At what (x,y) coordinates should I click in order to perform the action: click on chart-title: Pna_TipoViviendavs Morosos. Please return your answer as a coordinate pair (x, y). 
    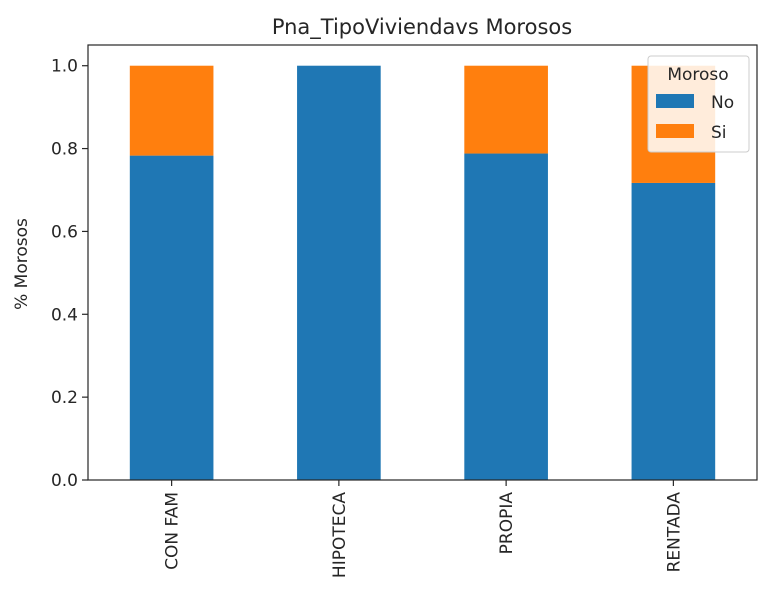
    Looking at the image, I should click on (422, 27).